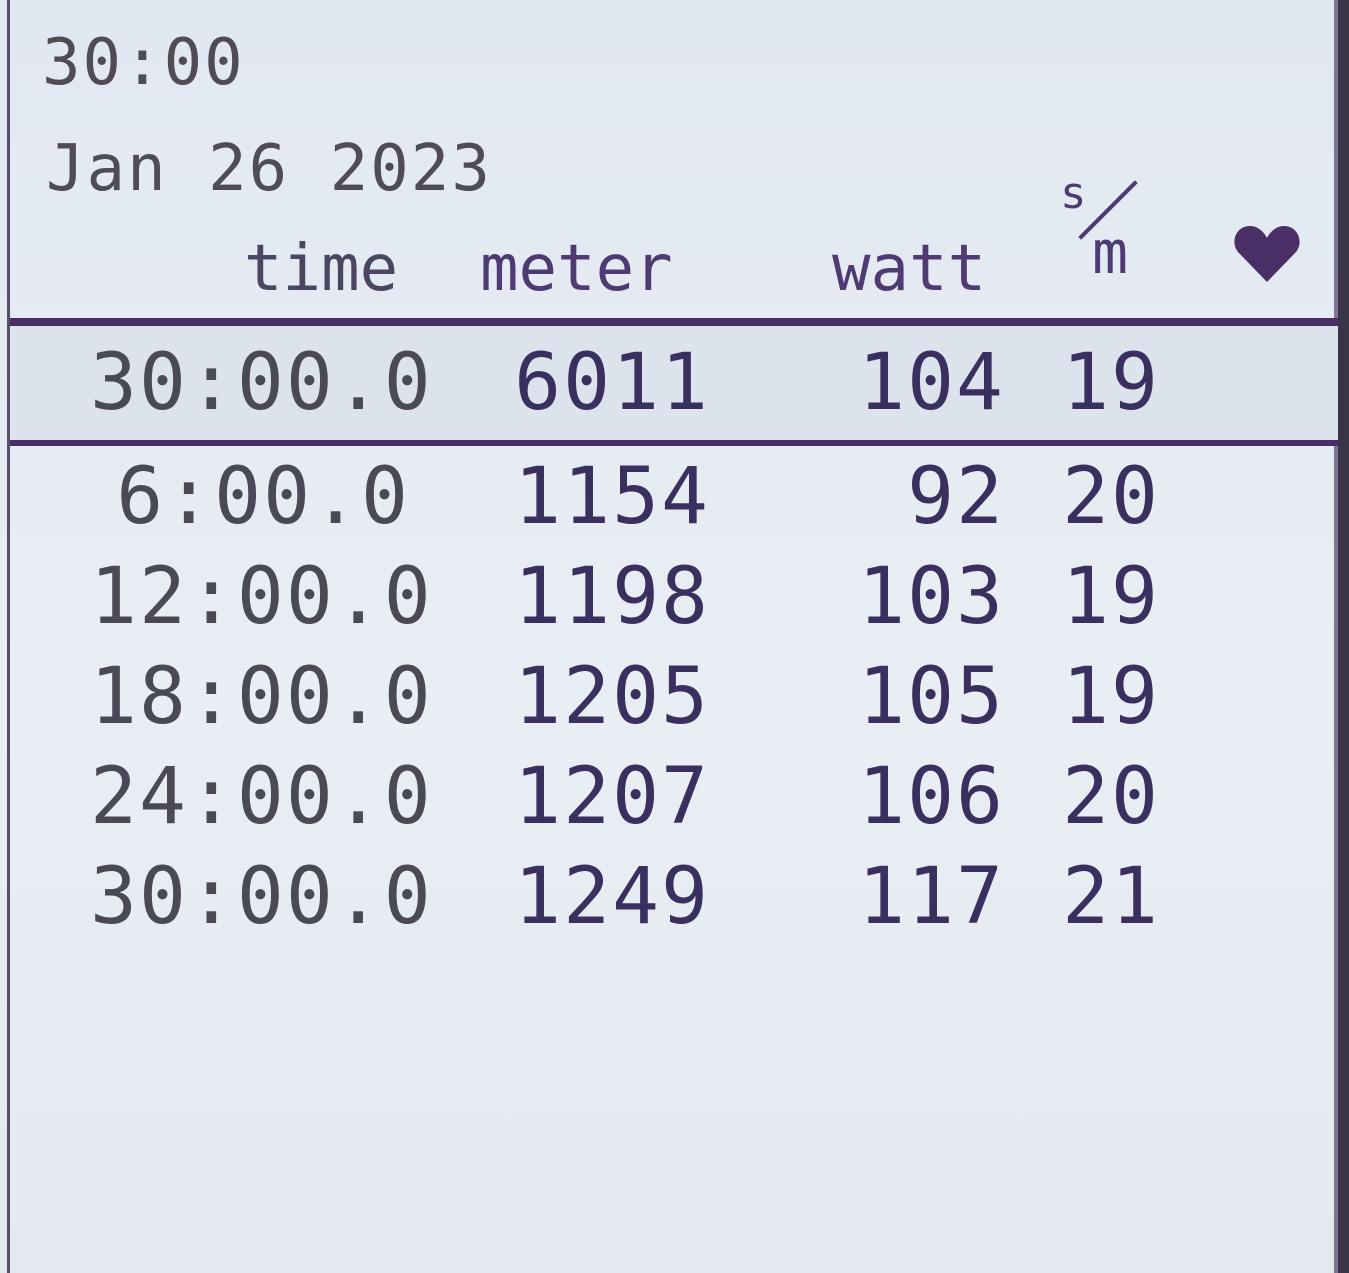 This screenshot has width=1349, height=1273. I want to click on split-watt: 103, so click(902, 597).